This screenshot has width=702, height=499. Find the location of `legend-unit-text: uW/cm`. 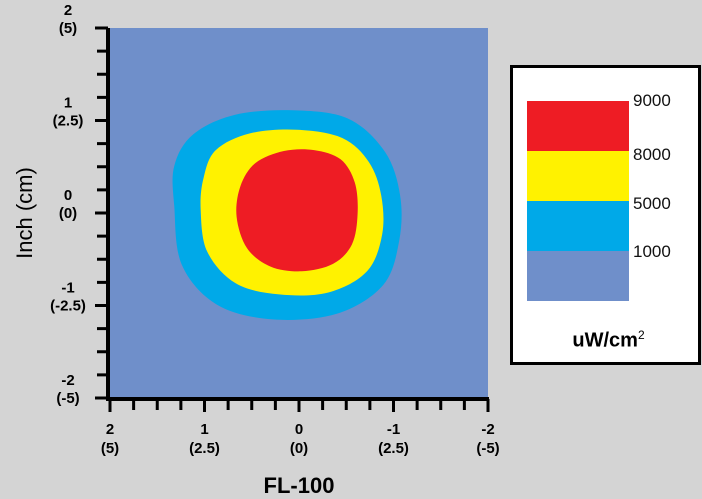

legend-unit-text: uW/cm is located at coordinates (605, 340).